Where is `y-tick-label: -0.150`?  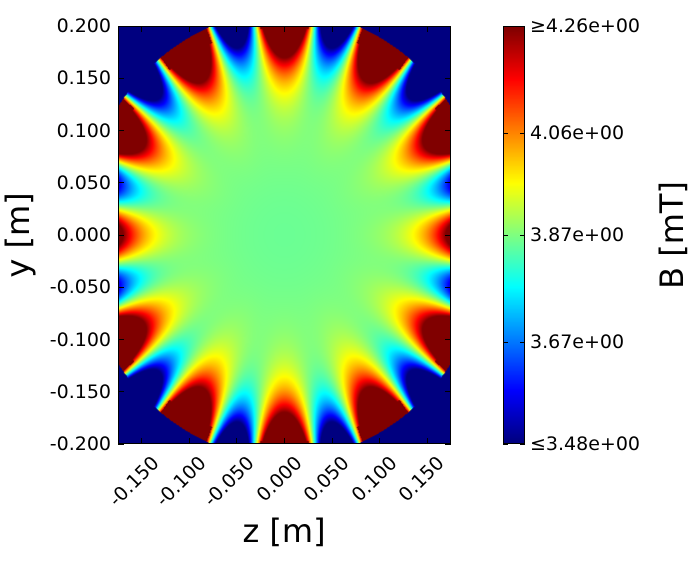
y-tick-label: -0.150 is located at coordinates (80, 391).